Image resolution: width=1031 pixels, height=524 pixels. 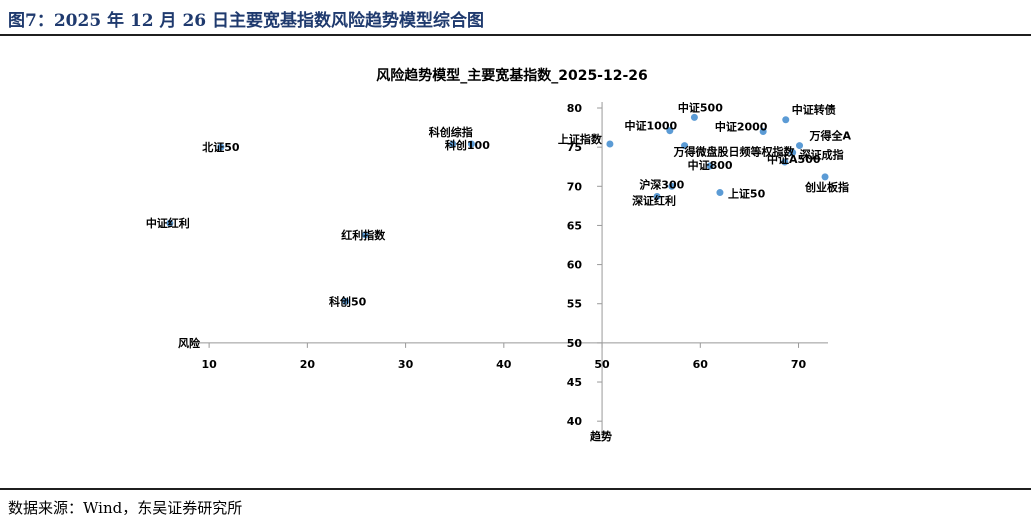 I want to click on data-label: 创业板指, so click(x=826, y=187).